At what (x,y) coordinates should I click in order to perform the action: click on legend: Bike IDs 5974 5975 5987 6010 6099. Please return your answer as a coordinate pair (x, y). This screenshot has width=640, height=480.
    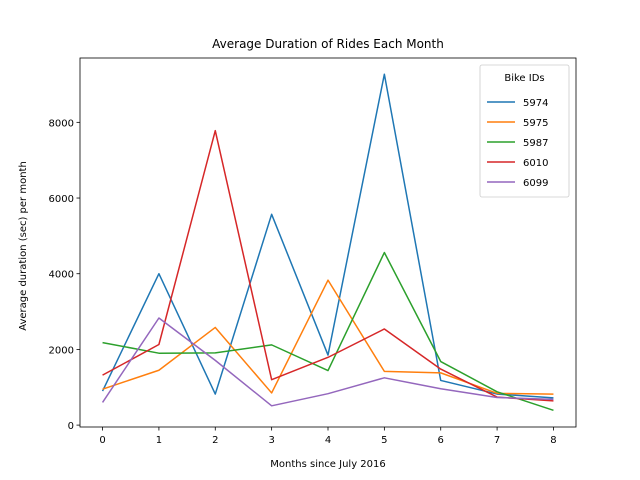
    Looking at the image, I should click on (524, 131).